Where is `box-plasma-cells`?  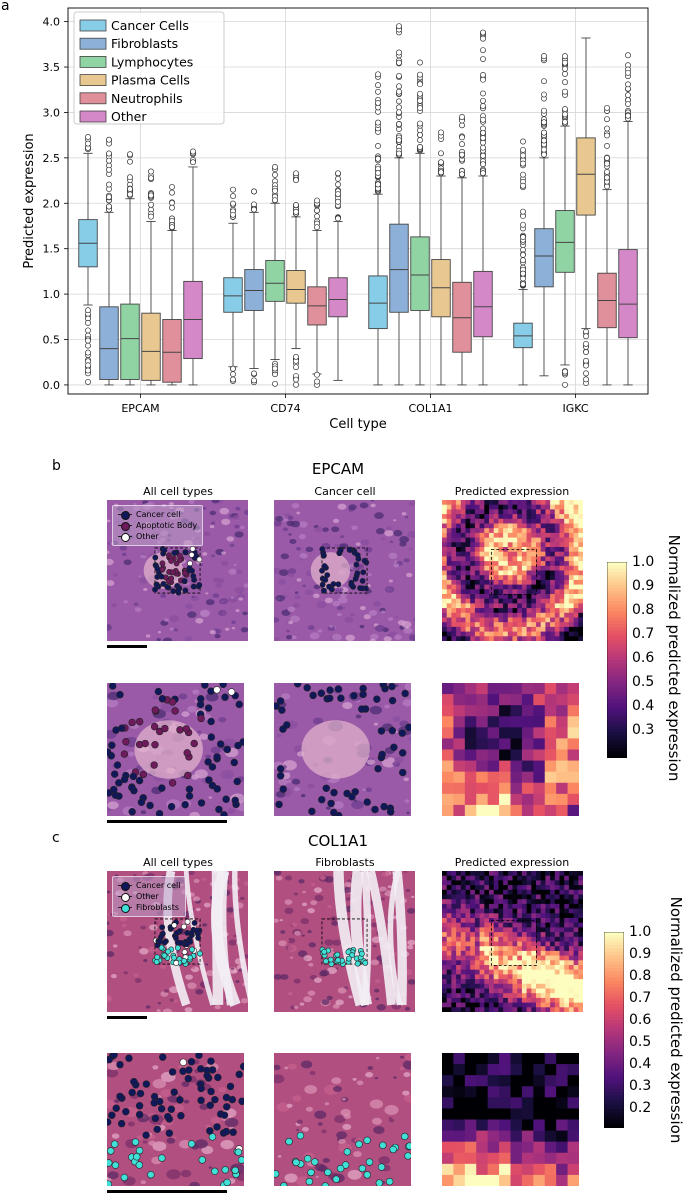 box-plasma-cells is located at coordinates (586, 212).